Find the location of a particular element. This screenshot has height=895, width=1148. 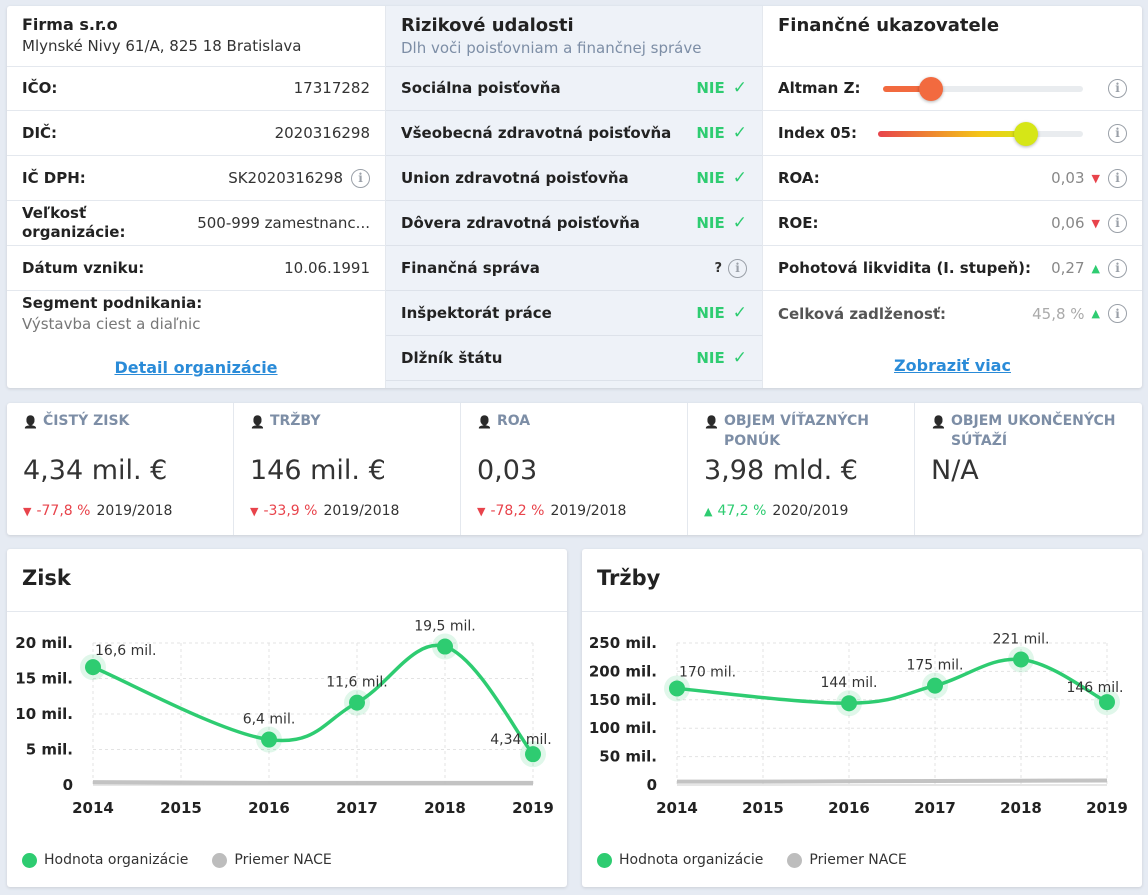

show-more-link: Zobraziť viac is located at coordinates (952, 365).